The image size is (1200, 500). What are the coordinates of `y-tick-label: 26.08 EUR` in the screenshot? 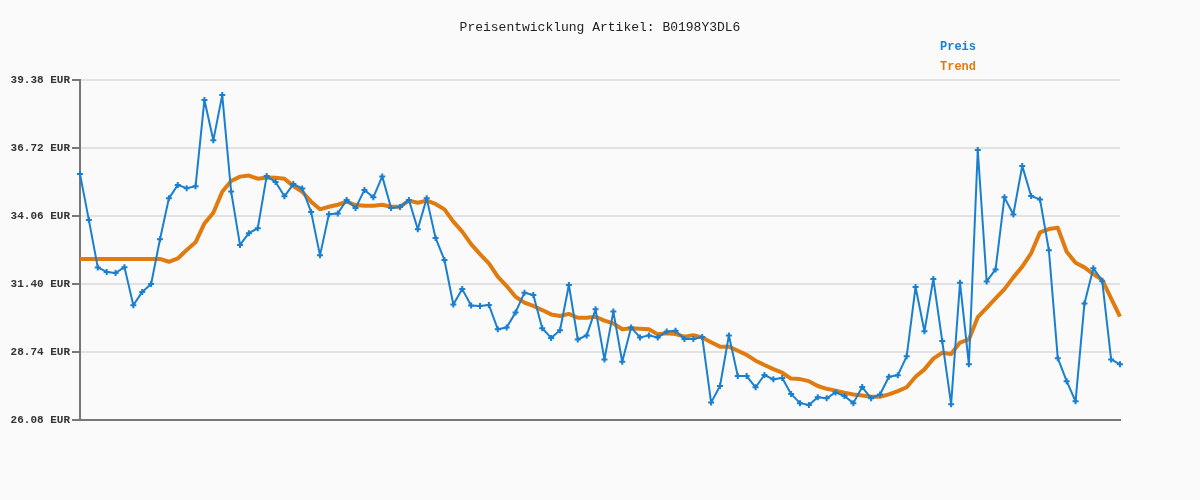 It's located at (40, 419).